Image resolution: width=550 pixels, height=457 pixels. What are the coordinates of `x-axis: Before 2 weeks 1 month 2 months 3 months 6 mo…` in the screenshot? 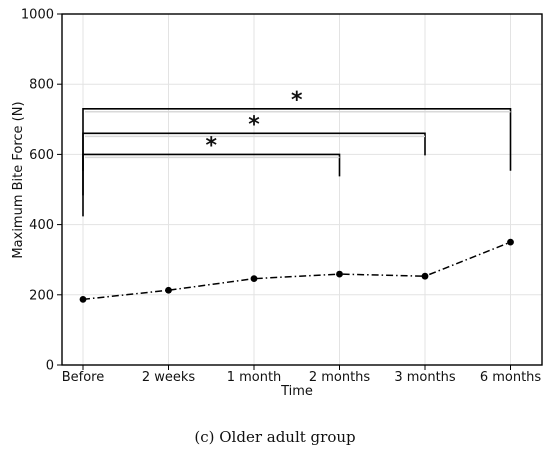 It's located at (302, 375).